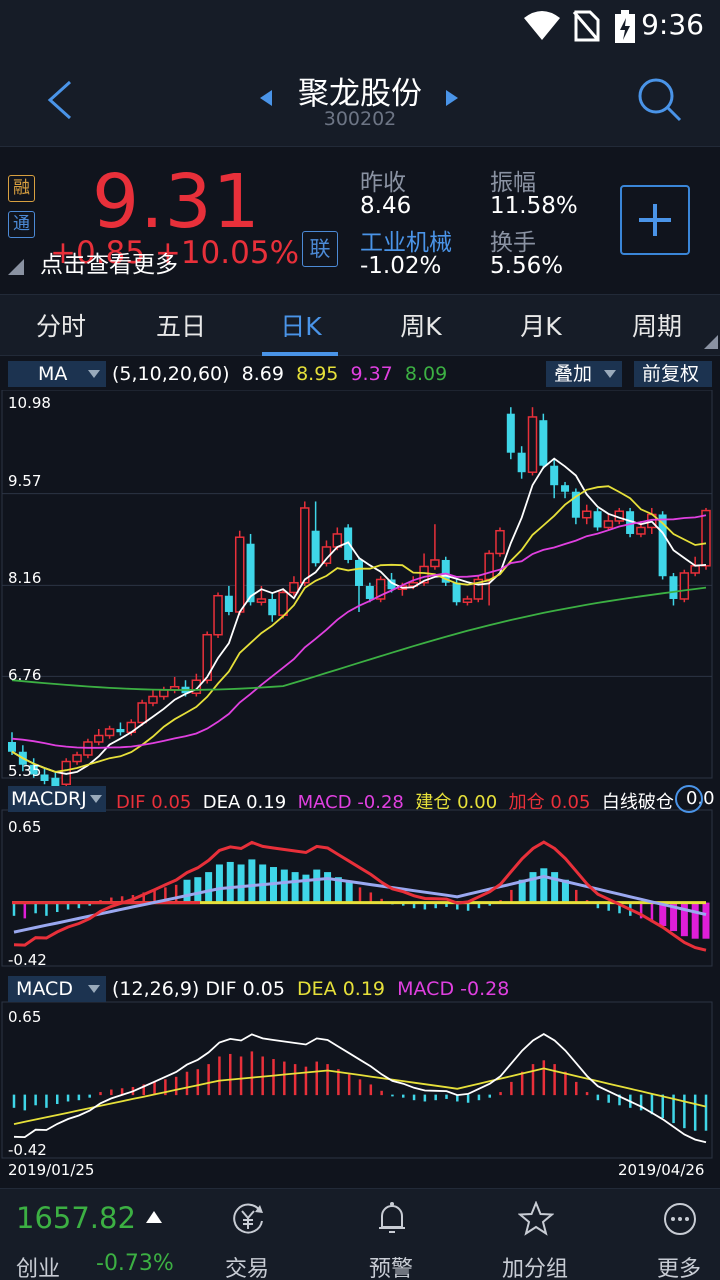 Image resolution: width=720 pixels, height=1280 pixels. What do you see at coordinates (359, 896) in the screenshot?
I see `macdrj-lines` at bounding box center [359, 896].